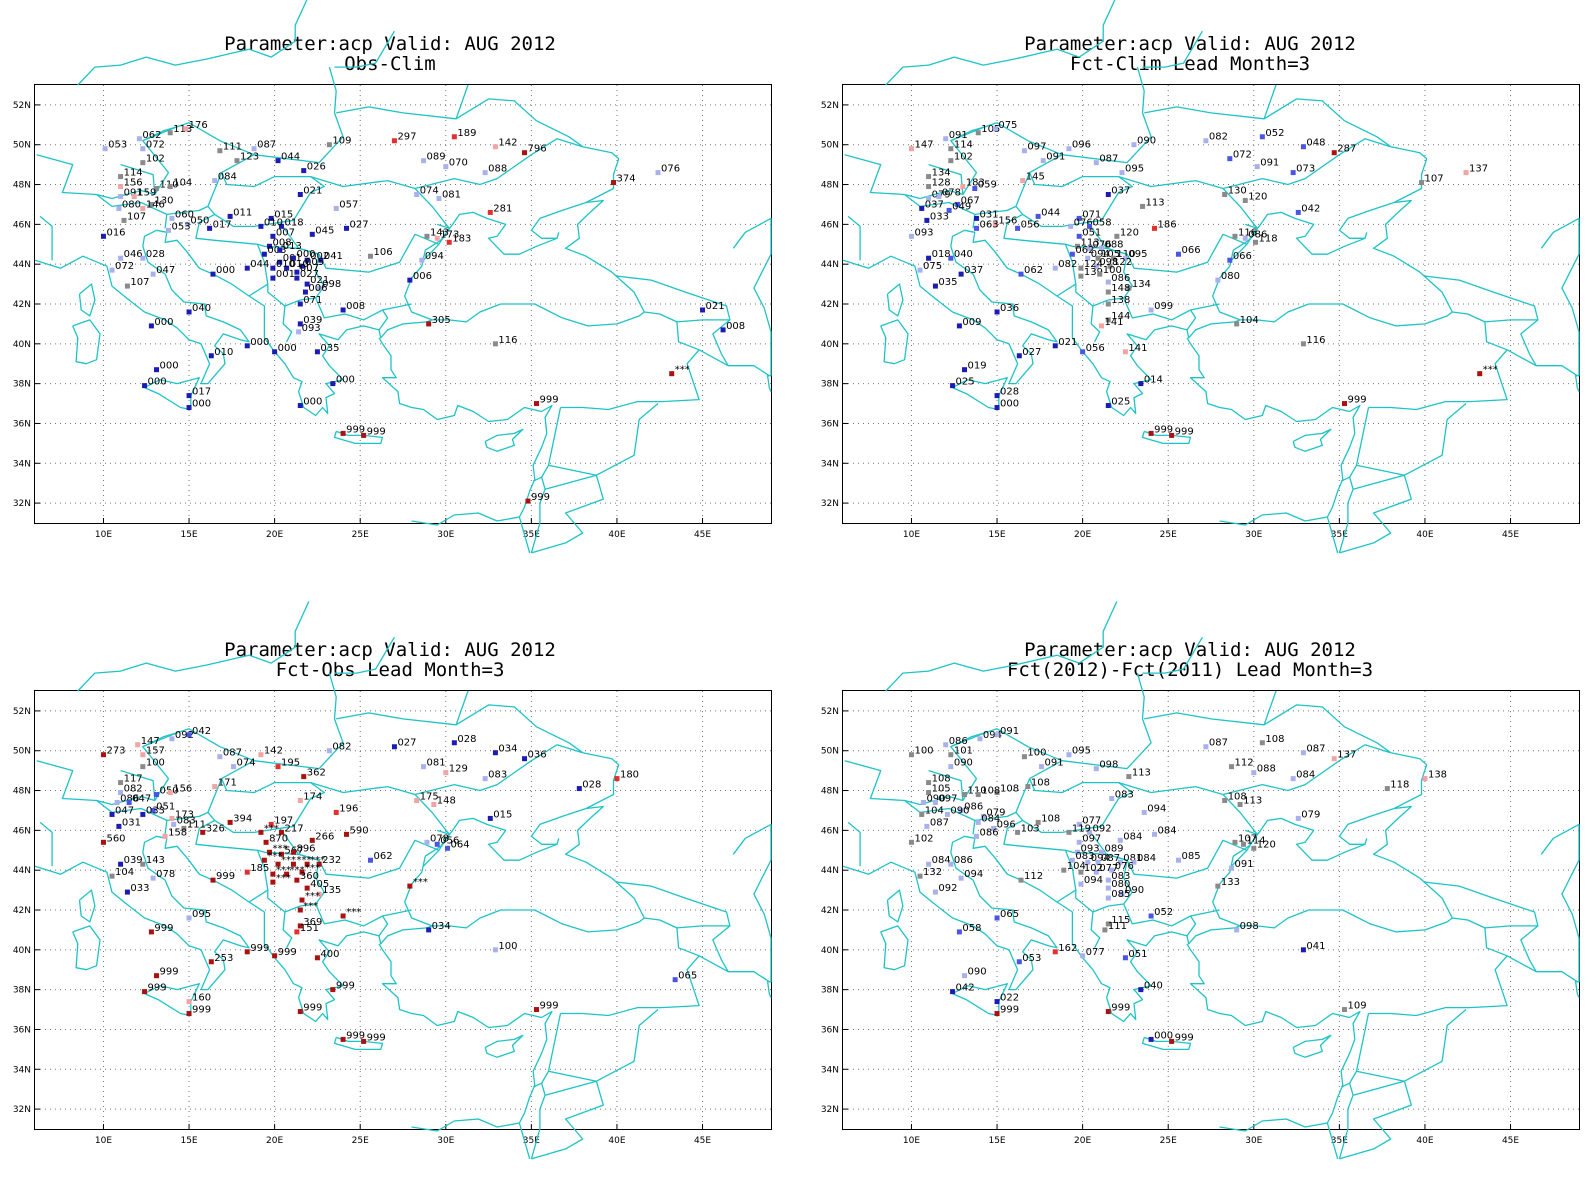 Image resolution: width=1596 pixels, height=1200 pixels. What do you see at coordinates (1097, 255) in the screenshot?
I see `station-marker: 094` at bounding box center [1097, 255].